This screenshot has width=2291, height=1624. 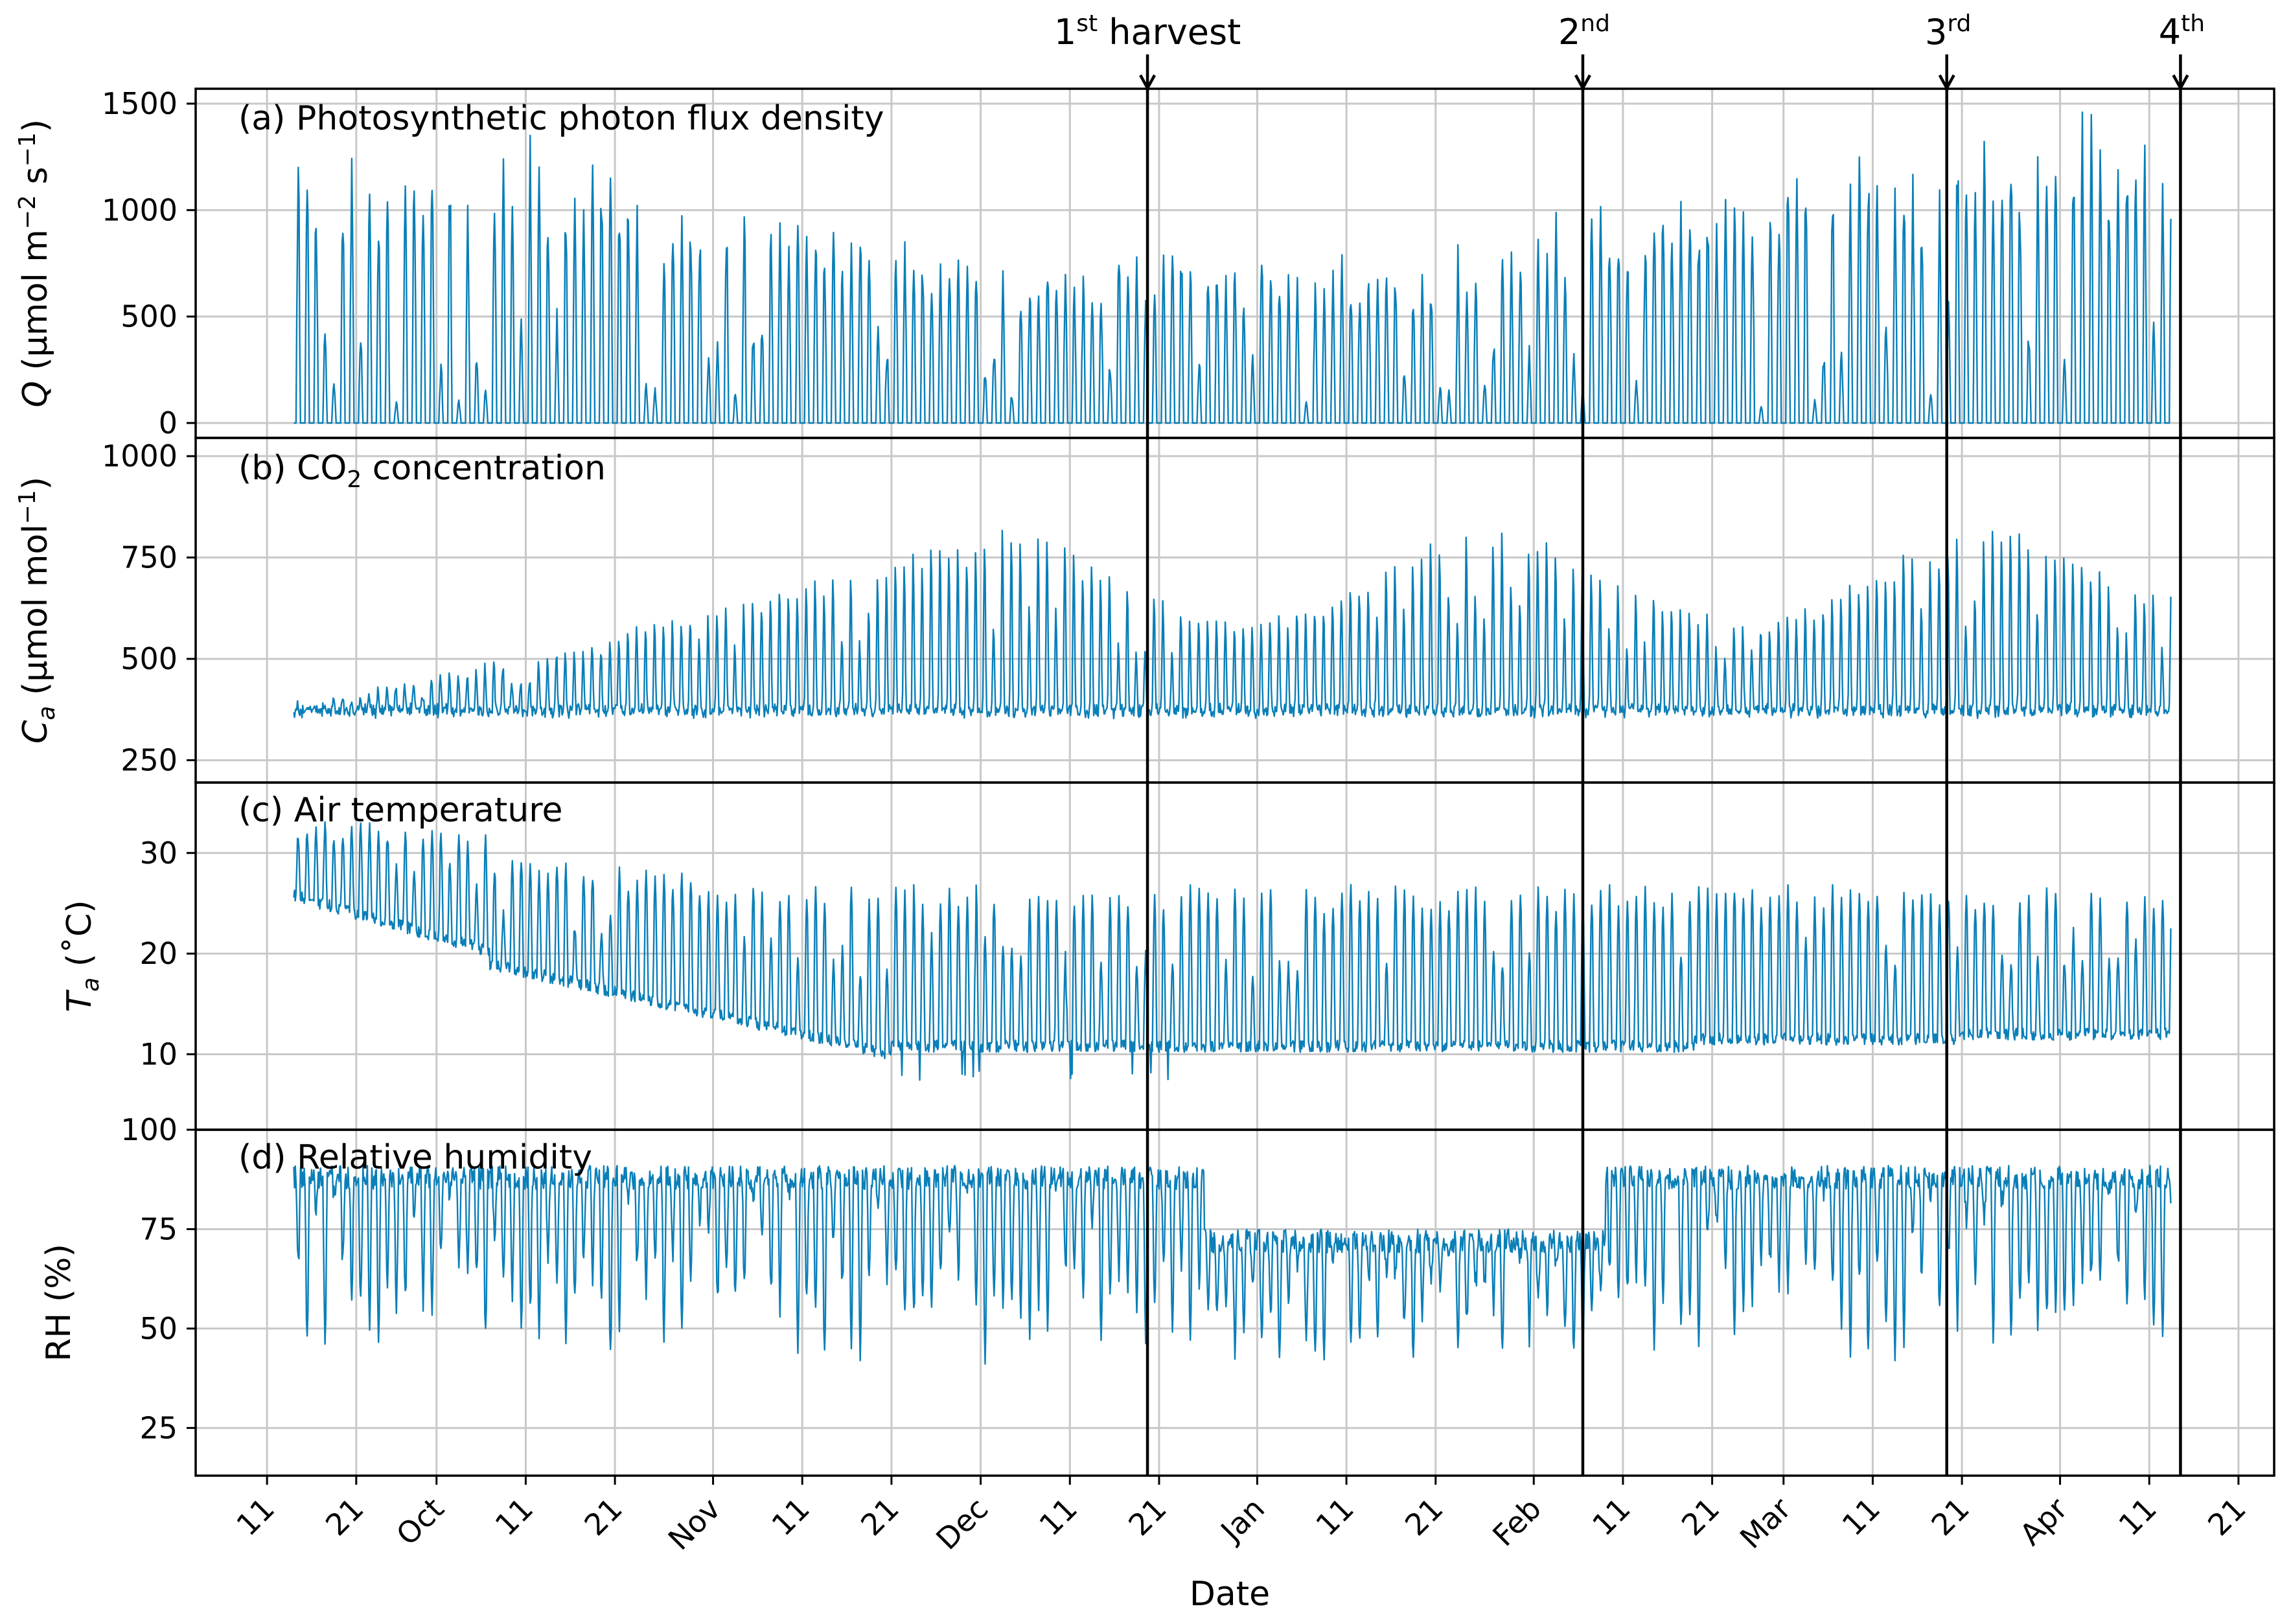 What do you see at coordinates (35, 732) in the screenshot?
I see `y-label-symbol: C` at bounding box center [35, 732].